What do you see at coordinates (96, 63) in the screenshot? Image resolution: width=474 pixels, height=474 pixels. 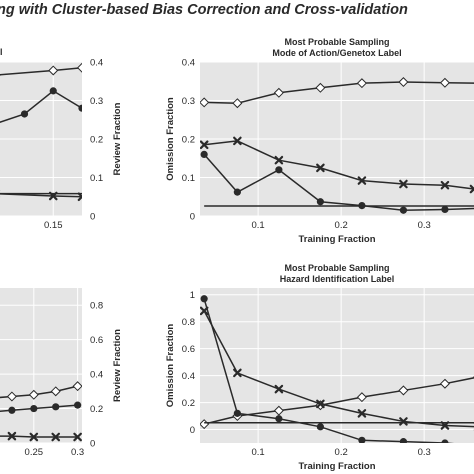 I see `y2-tick-label: 0.4` at bounding box center [96, 63].